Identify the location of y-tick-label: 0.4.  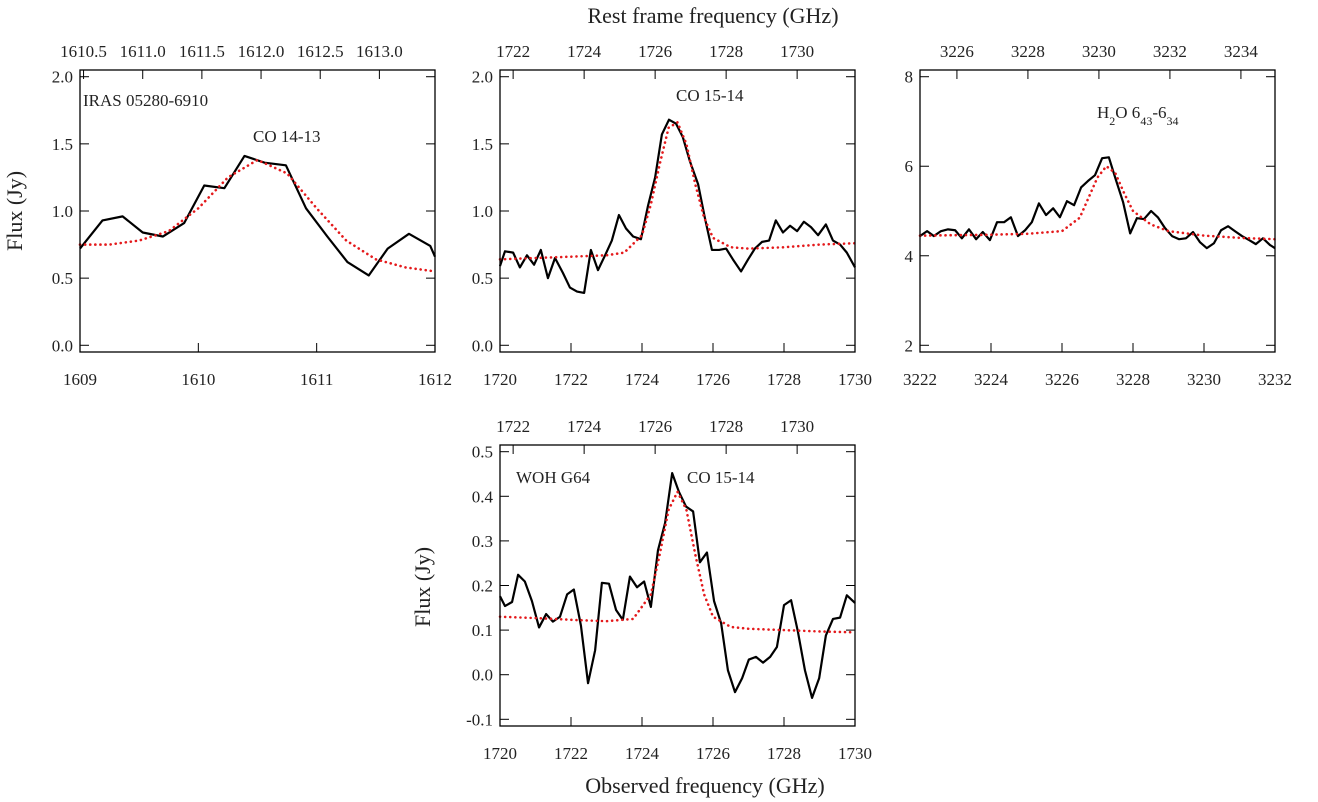
(483, 496).